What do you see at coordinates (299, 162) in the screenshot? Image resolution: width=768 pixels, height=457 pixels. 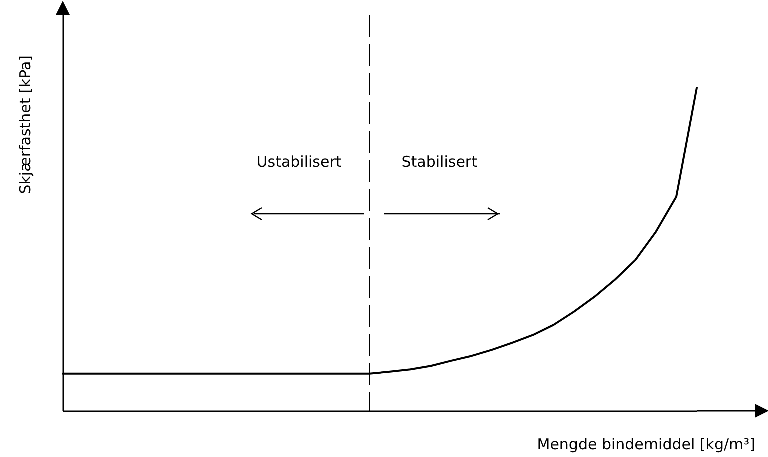 I see `annotation: Ustabilisert` at bounding box center [299, 162].